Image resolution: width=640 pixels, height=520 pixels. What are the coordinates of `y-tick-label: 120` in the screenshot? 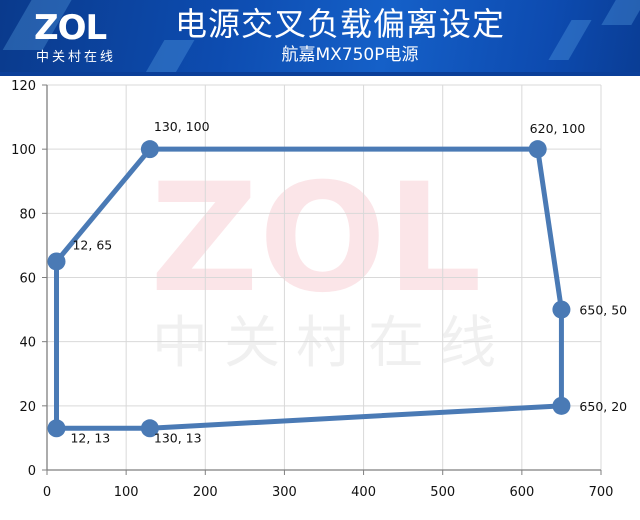 It's located at (23, 86).